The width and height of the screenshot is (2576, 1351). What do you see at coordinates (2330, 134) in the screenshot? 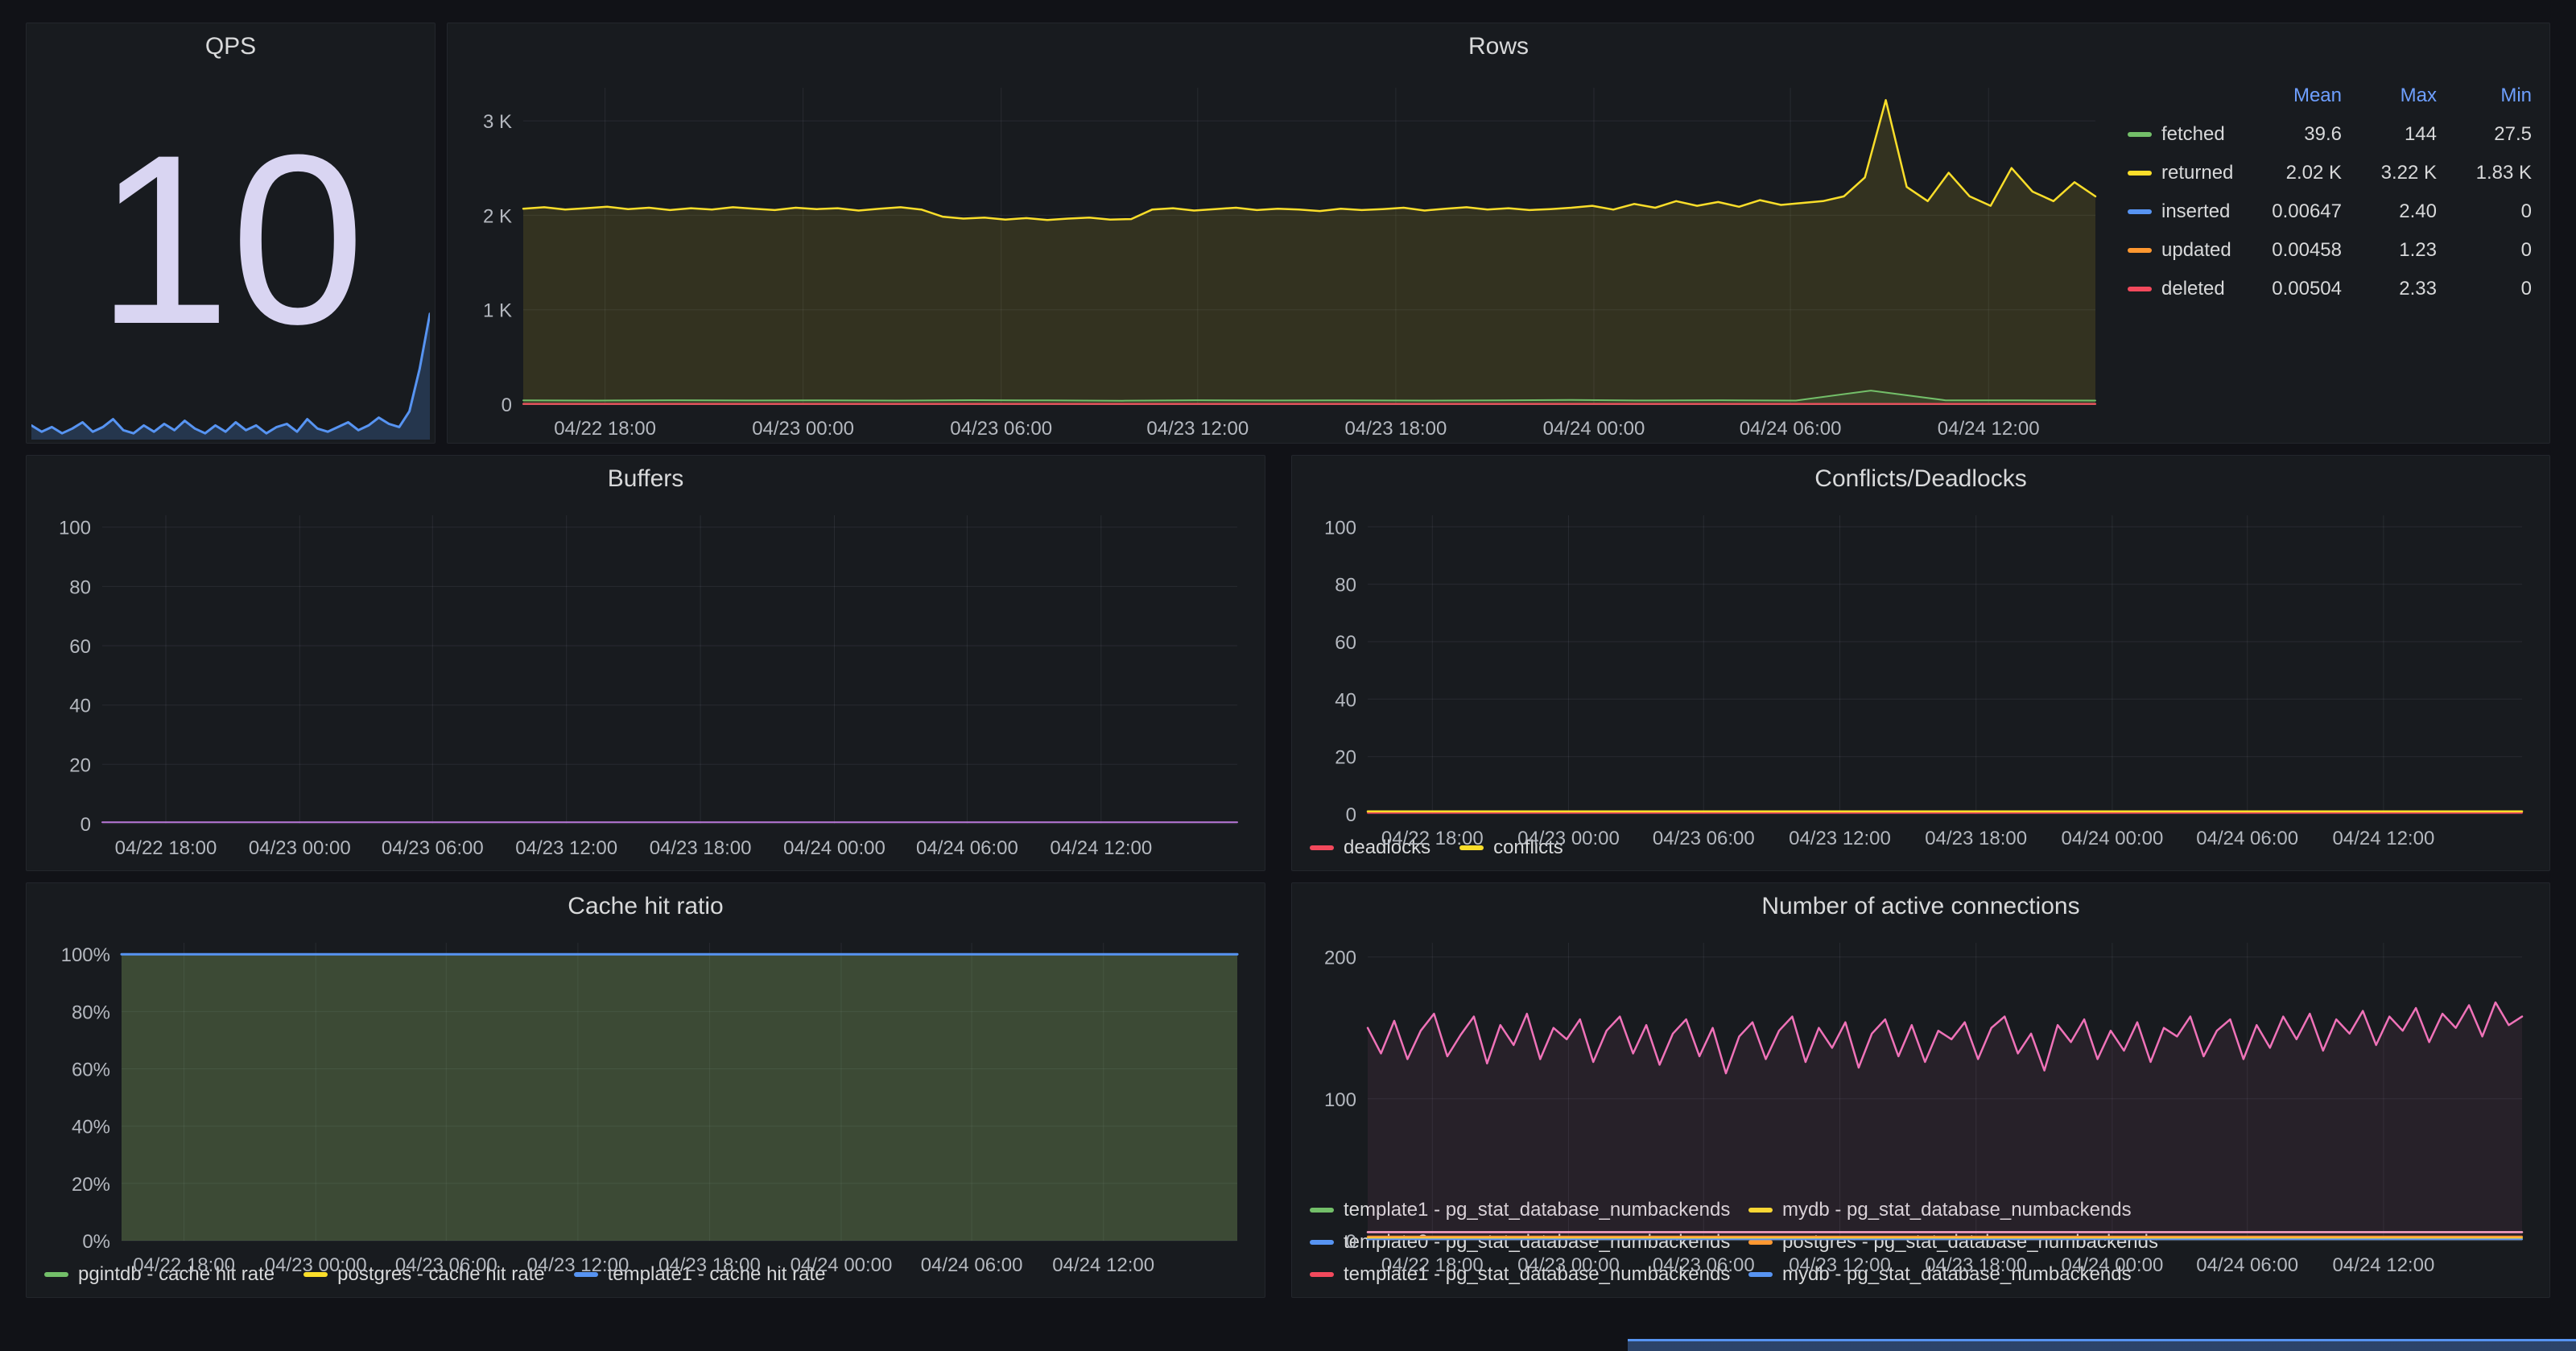
I see `legend-table-row: fetched 39.6 144 27.5` at bounding box center [2330, 134].